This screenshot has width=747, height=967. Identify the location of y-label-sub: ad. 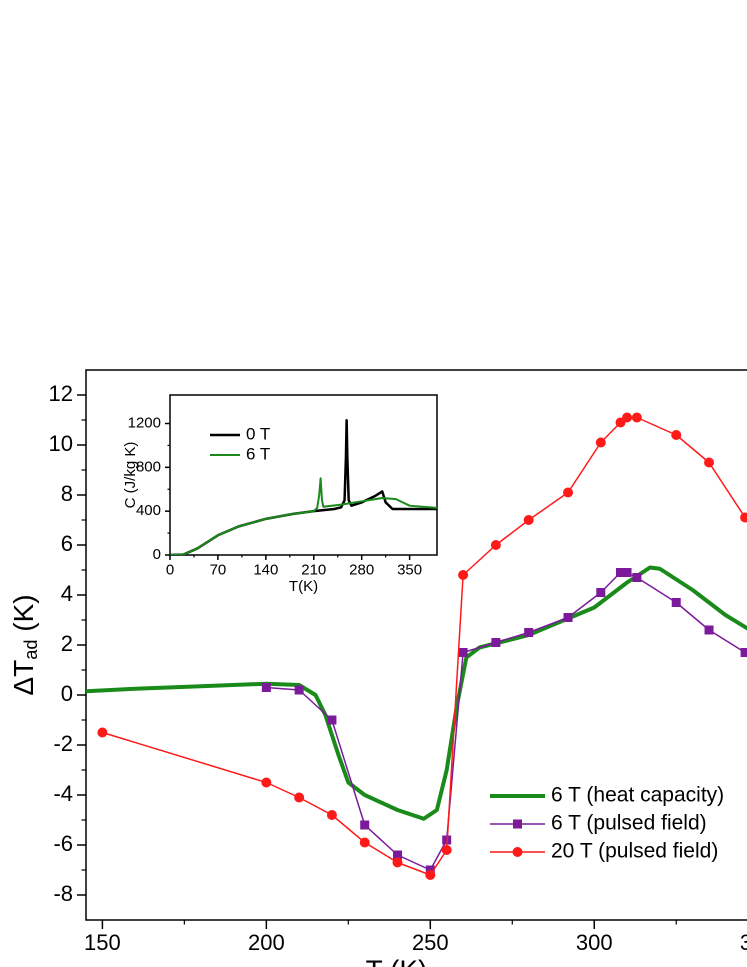
(31, 650).